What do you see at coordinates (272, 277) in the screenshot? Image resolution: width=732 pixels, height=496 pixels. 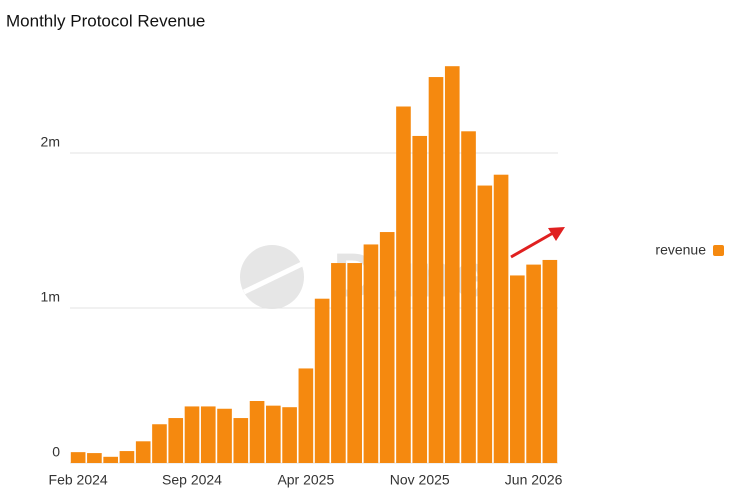 I see `watermark-logo` at bounding box center [272, 277].